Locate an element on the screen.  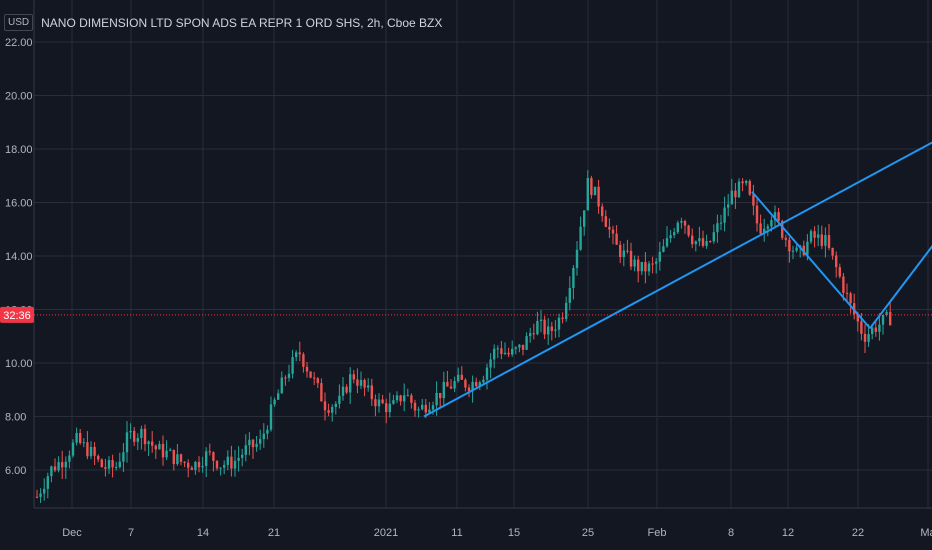
x-tick-label: 7 is located at coordinates (131, 533).